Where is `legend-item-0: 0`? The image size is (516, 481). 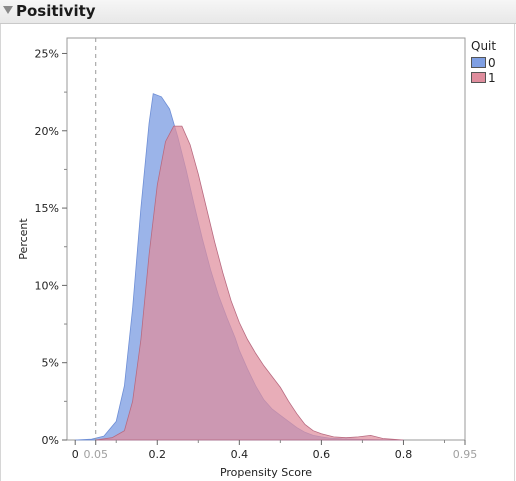 legend-item-0: 0 is located at coordinates (483, 62).